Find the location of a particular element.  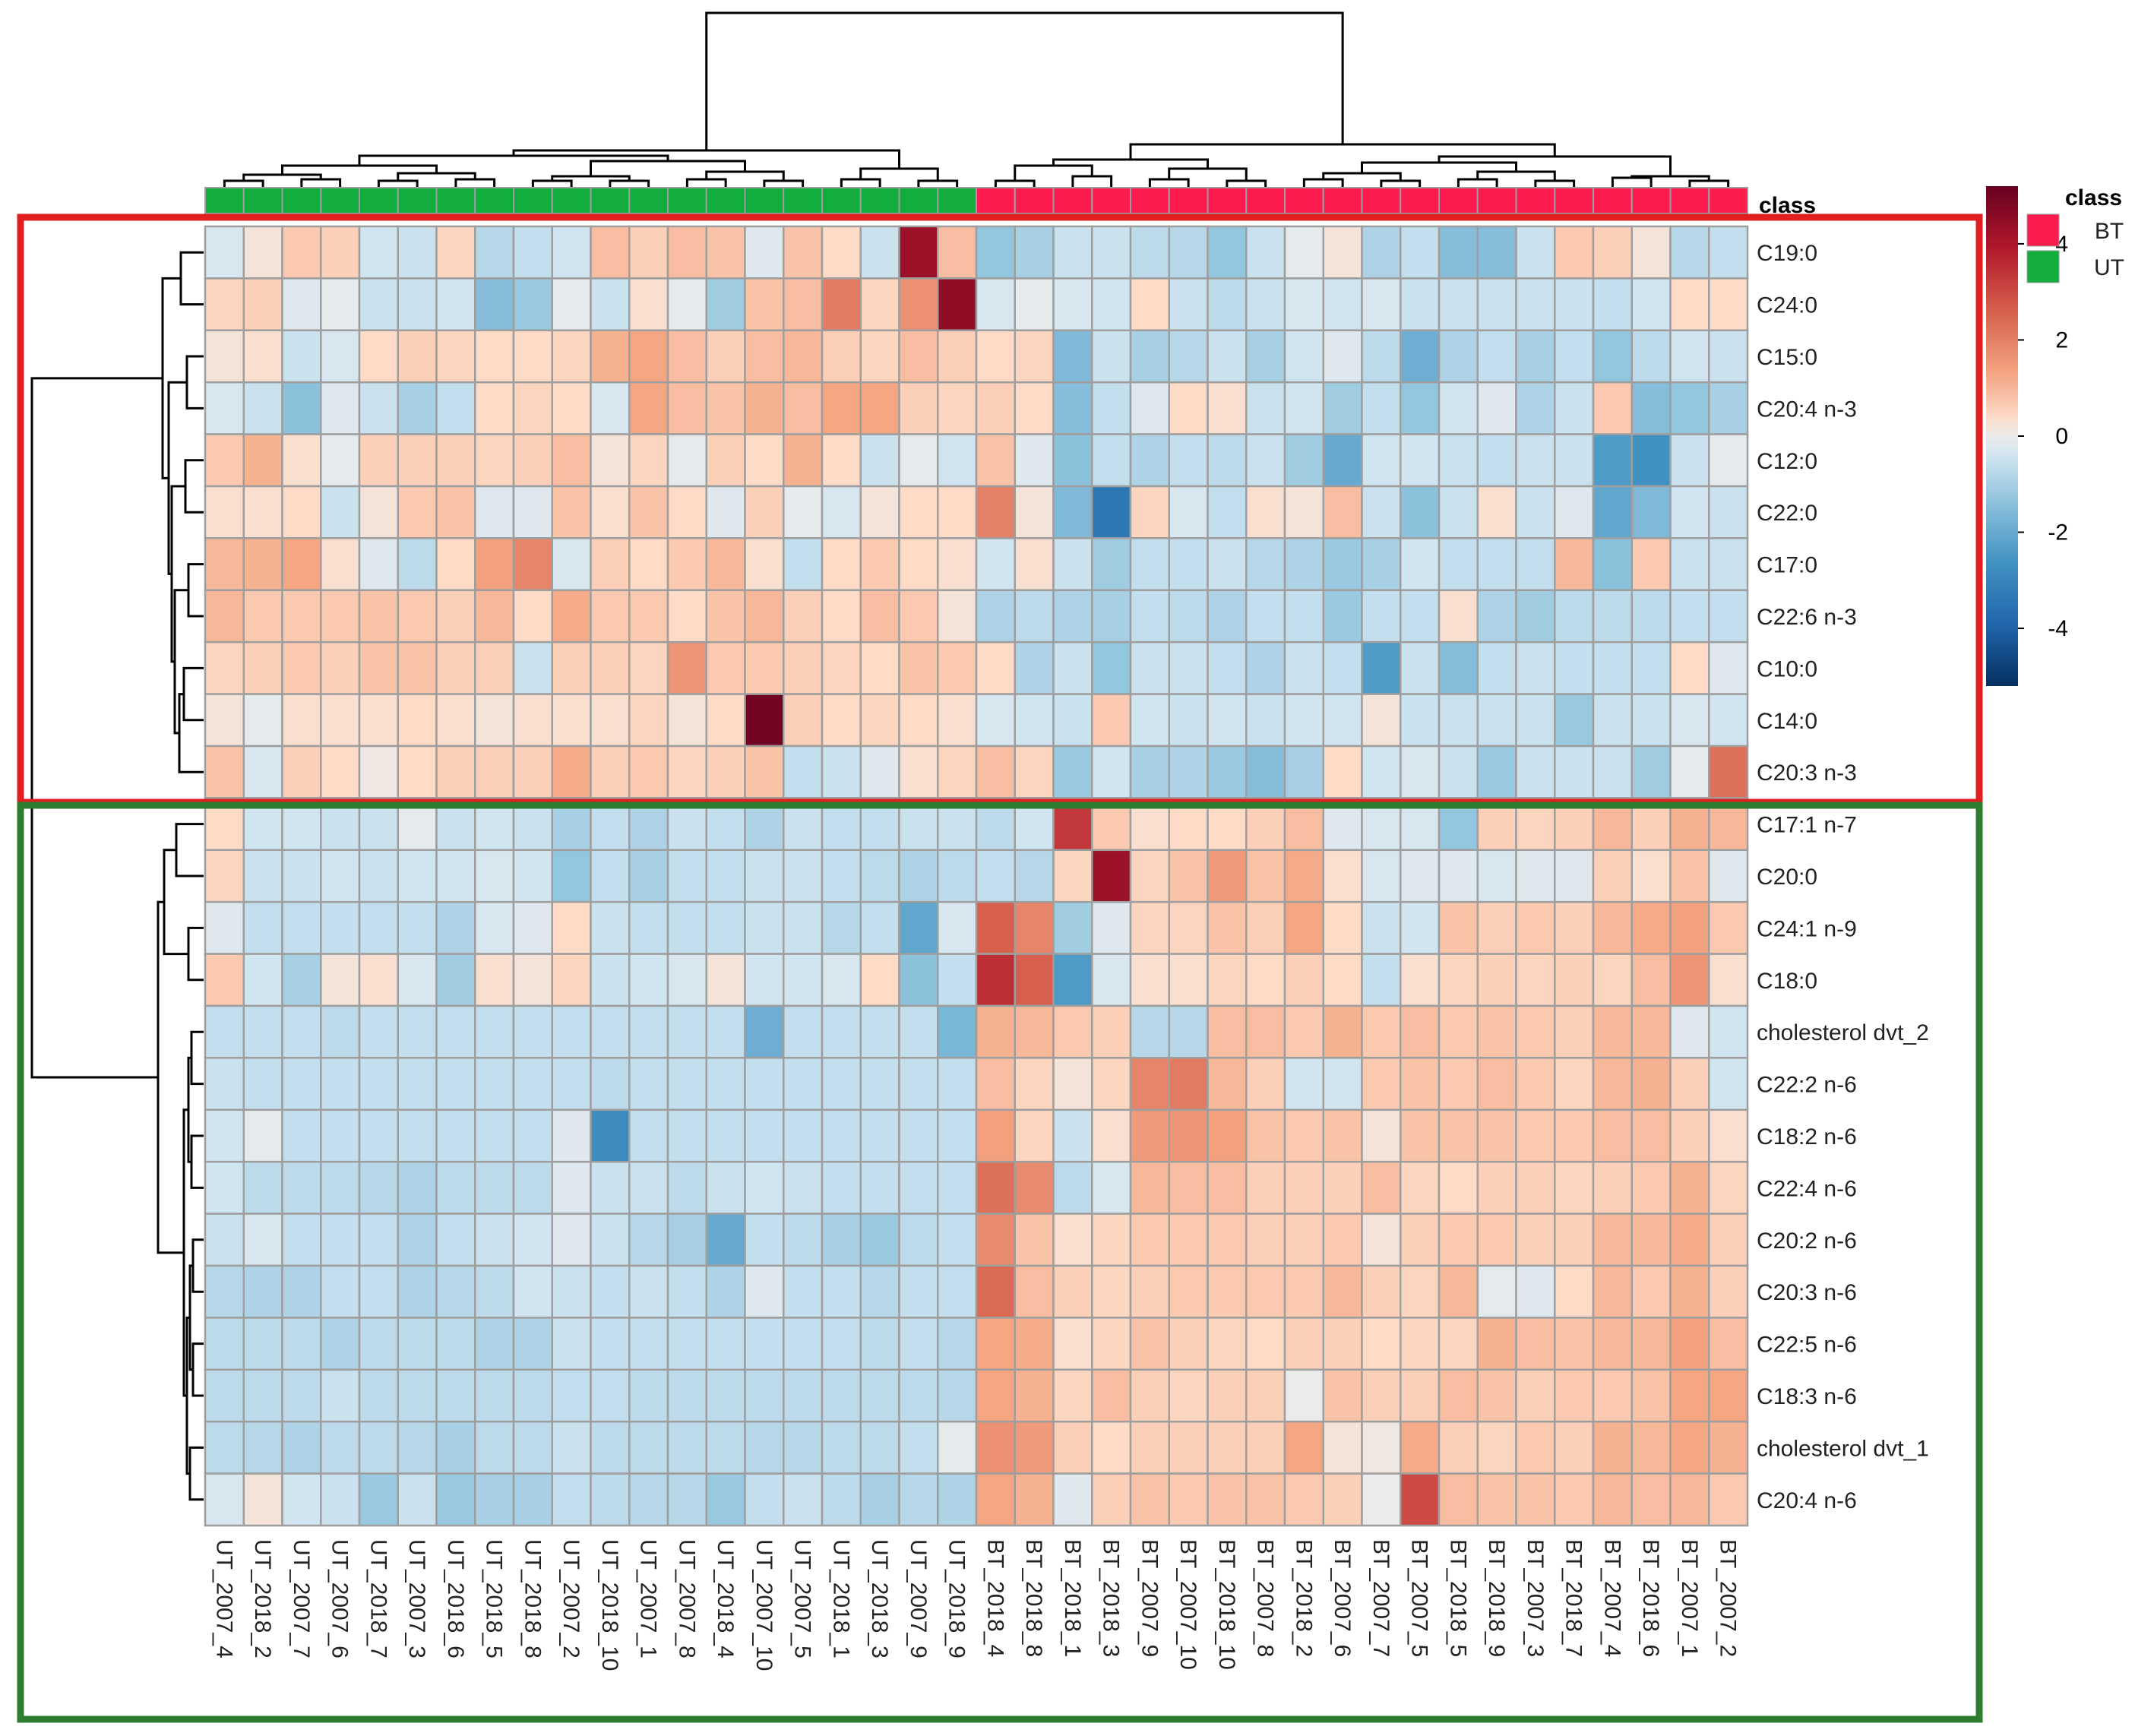

column-label: BT_2007_10 is located at coordinates (1187, 1604).